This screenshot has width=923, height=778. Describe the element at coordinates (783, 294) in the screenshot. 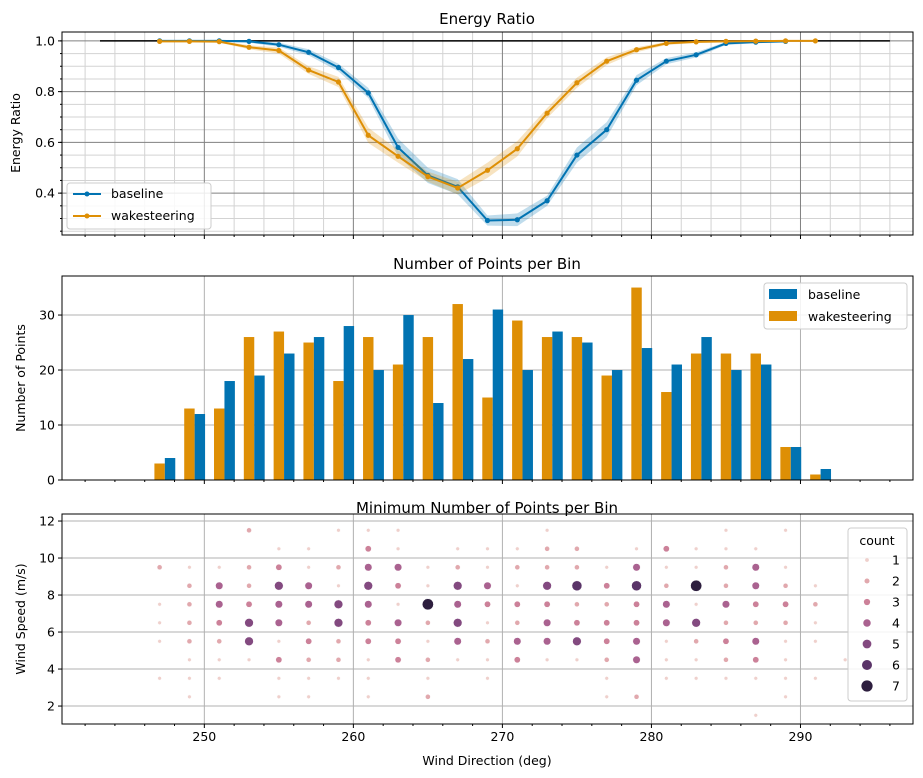

I see `legend-baseline-swatch` at that location.